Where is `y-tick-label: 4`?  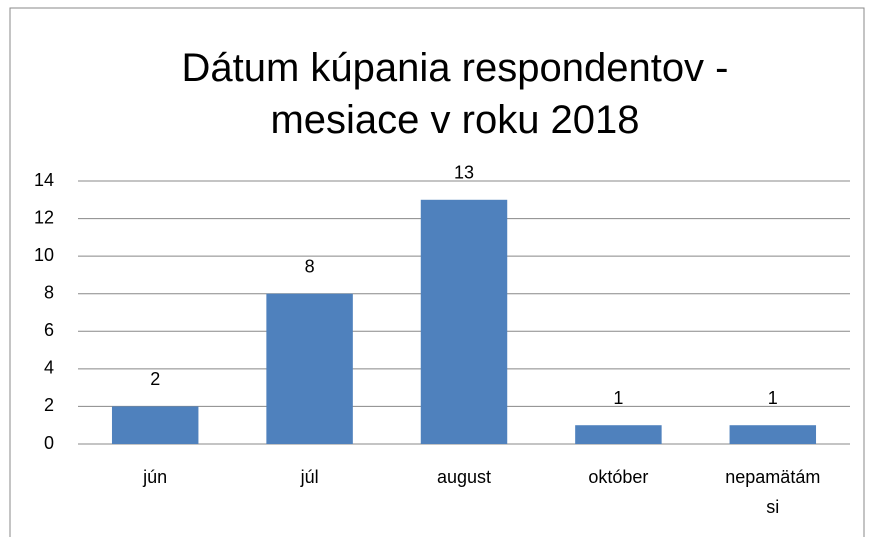 y-tick-label: 4 is located at coordinates (49, 368).